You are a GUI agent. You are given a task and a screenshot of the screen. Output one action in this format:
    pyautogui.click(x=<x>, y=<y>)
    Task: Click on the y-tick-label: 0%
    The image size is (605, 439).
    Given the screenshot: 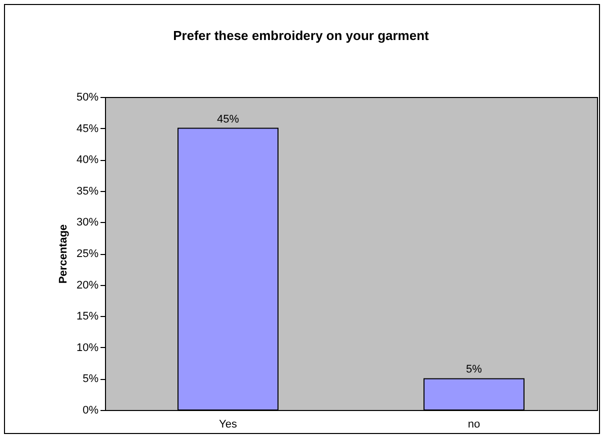 What is the action you would take?
    pyautogui.click(x=90, y=410)
    